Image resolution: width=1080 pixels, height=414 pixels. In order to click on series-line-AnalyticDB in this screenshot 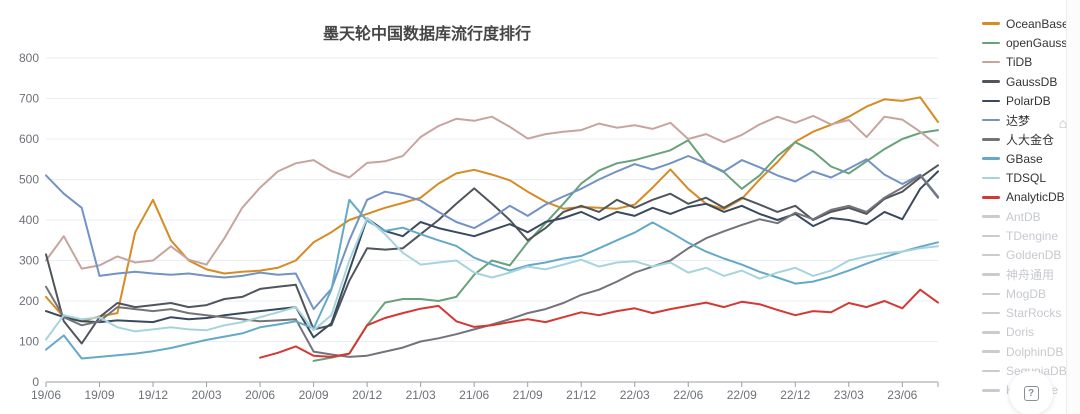, I will do `click(599, 323)`.